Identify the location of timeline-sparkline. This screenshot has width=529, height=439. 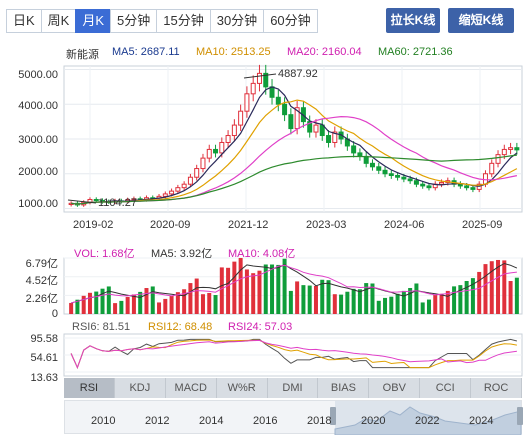
(428, 418).